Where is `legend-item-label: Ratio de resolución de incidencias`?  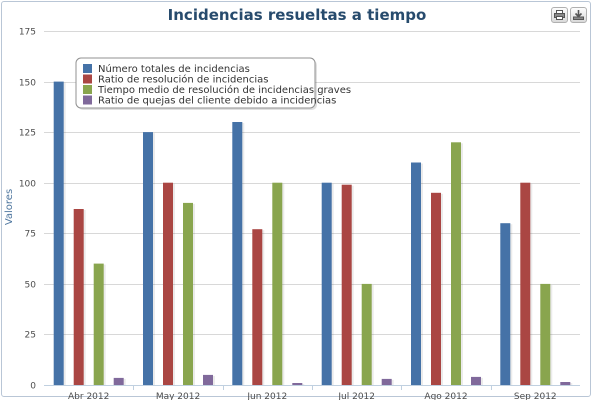
legend-item-label: Ratio de resolución de incidencias is located at coordinates (183, 80).